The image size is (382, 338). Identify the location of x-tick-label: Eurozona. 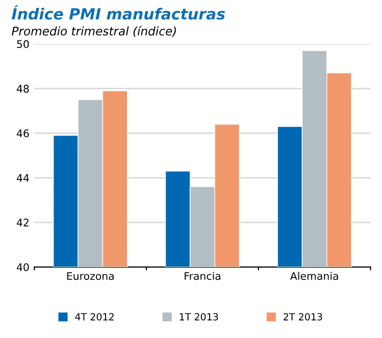
(90, 276).